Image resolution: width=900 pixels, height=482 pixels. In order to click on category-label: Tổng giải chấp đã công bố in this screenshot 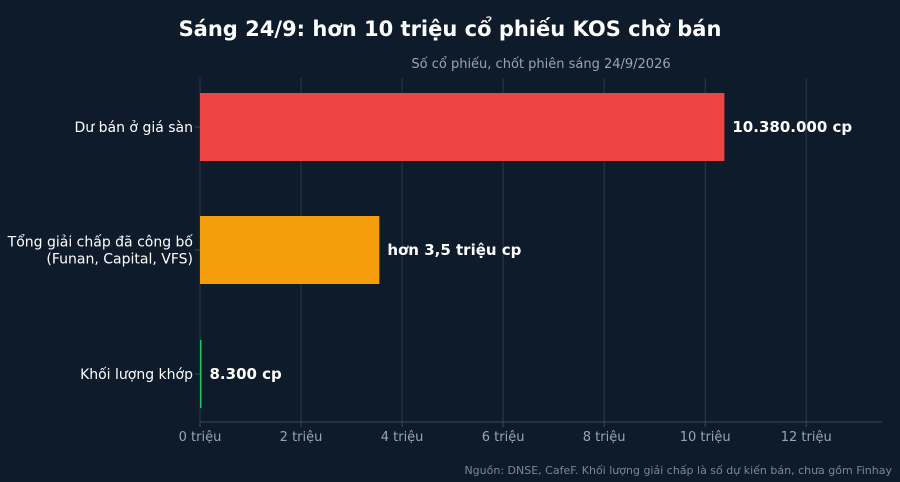, I will do `click(100, 242)`.